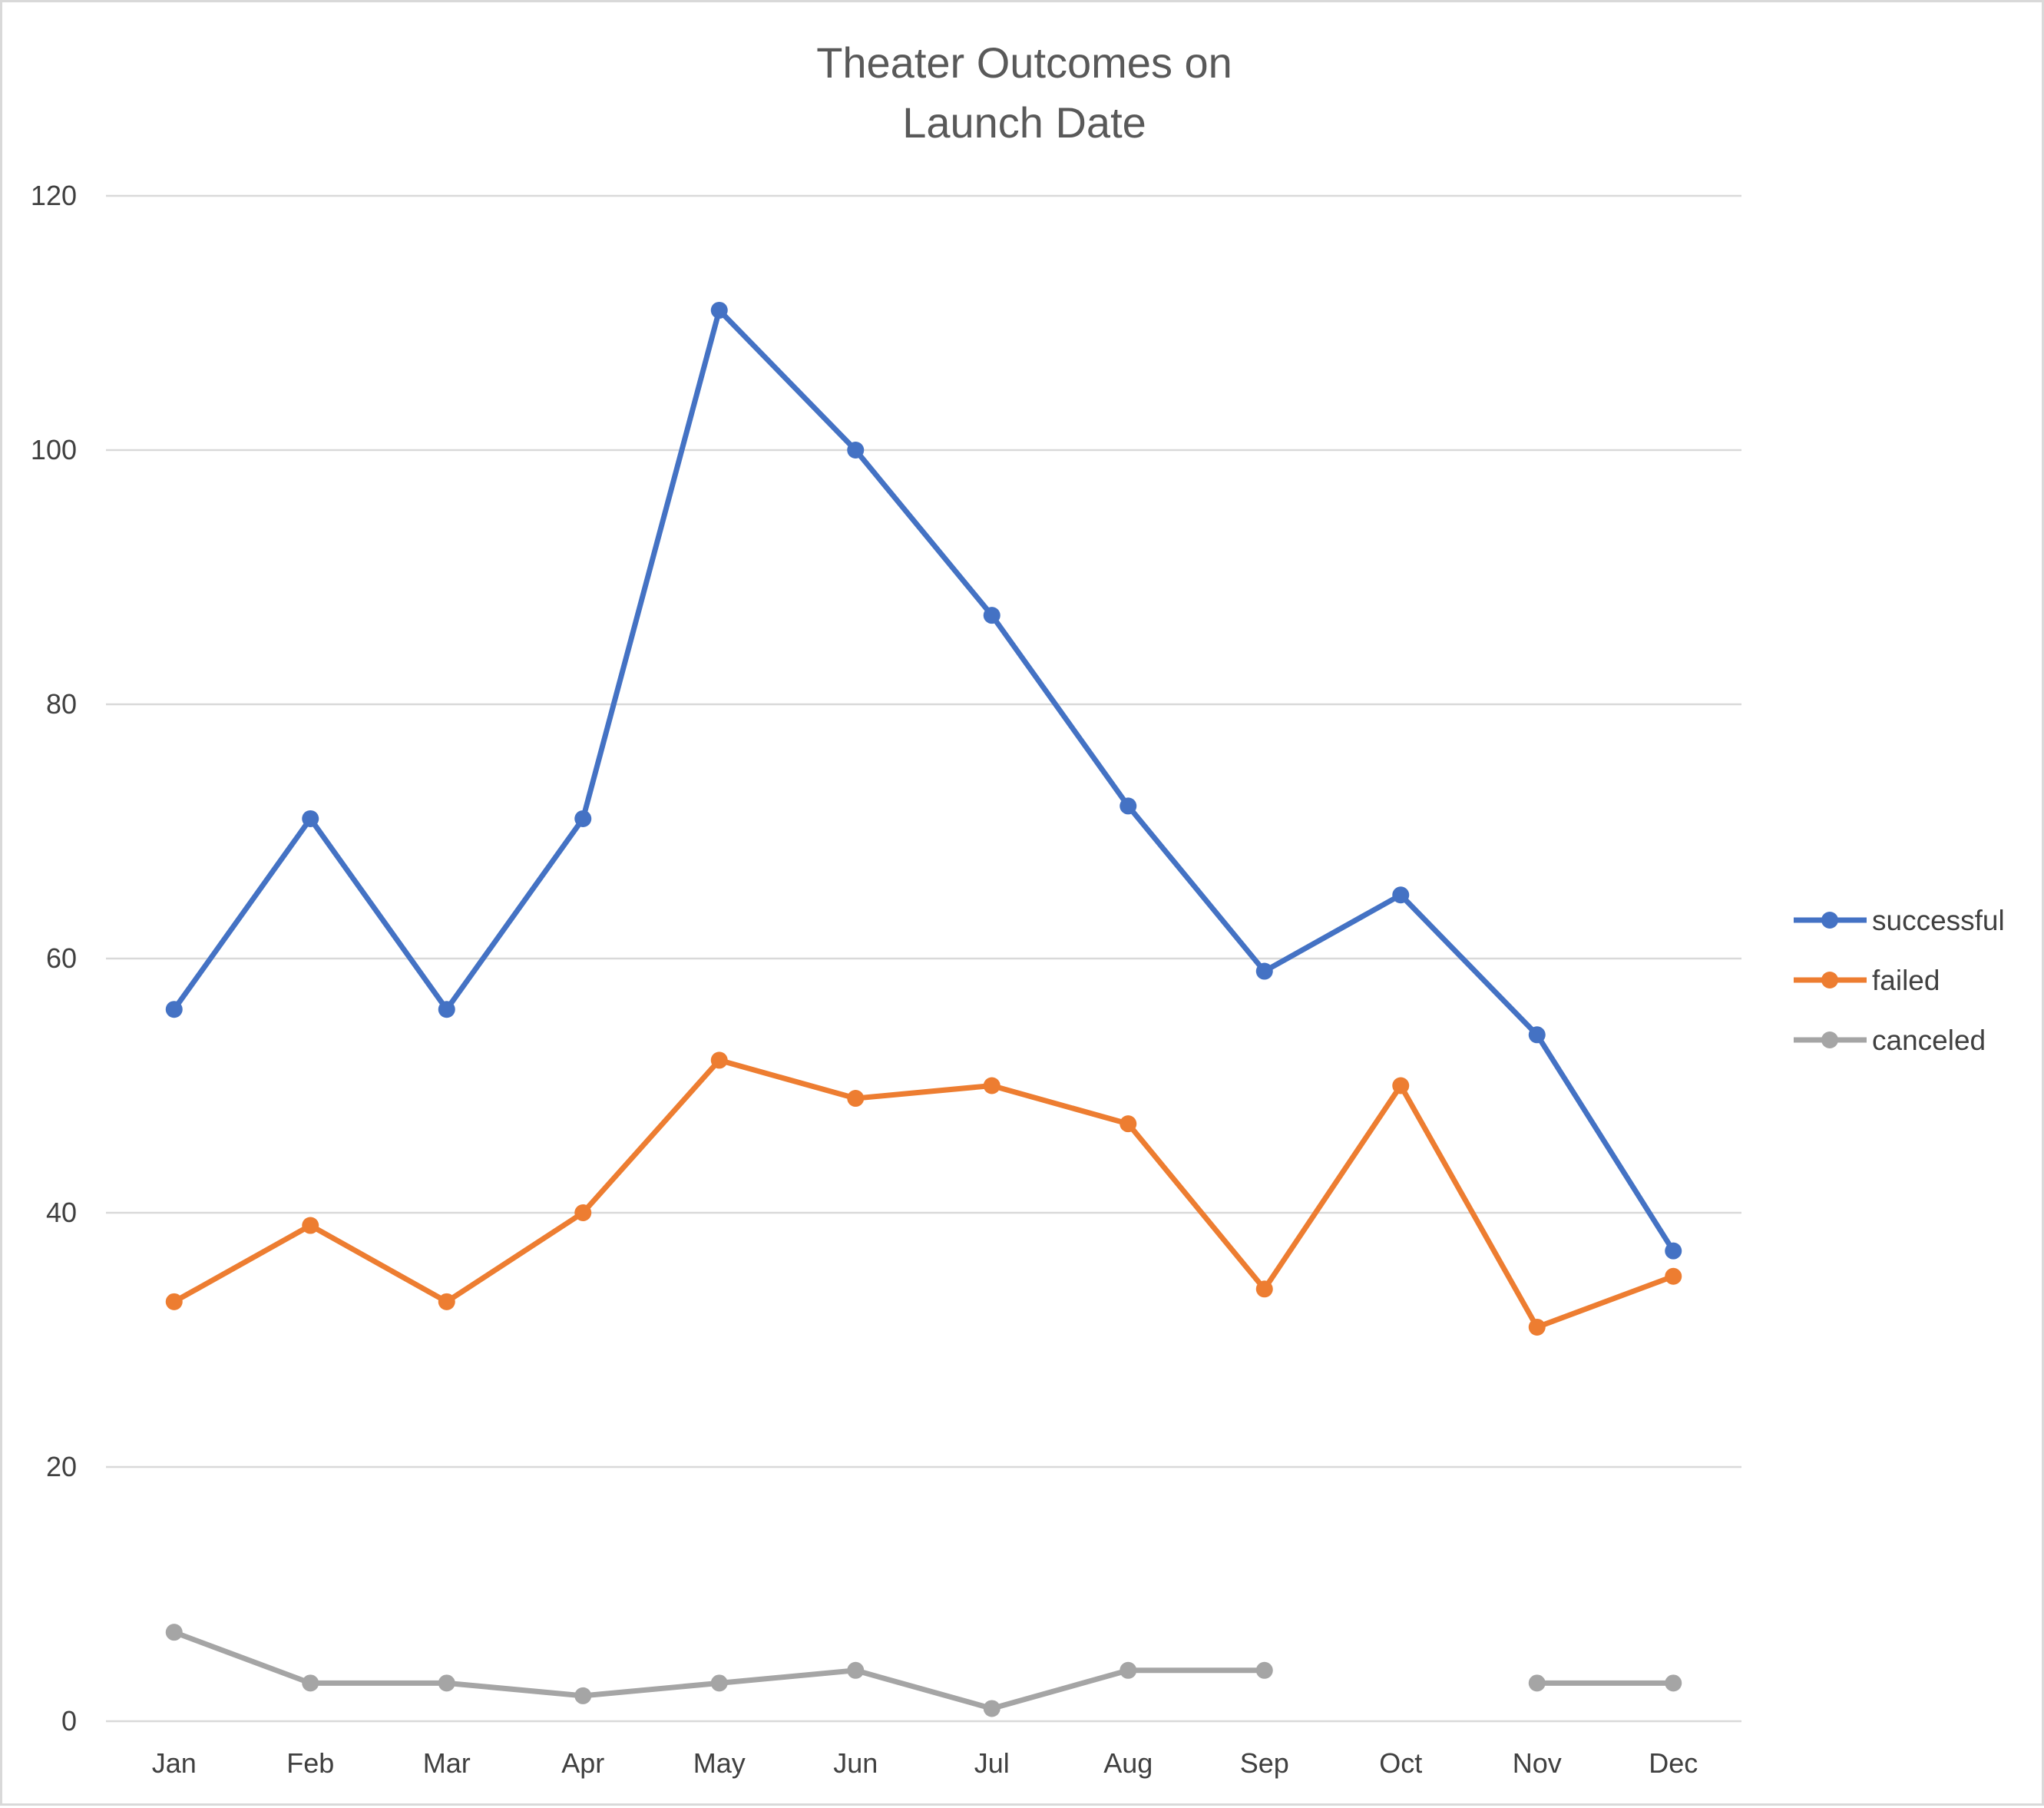  Describe the element at coordinates (174, 1763) in the screenshot. I see `x-tick-label: Jan` at that location.